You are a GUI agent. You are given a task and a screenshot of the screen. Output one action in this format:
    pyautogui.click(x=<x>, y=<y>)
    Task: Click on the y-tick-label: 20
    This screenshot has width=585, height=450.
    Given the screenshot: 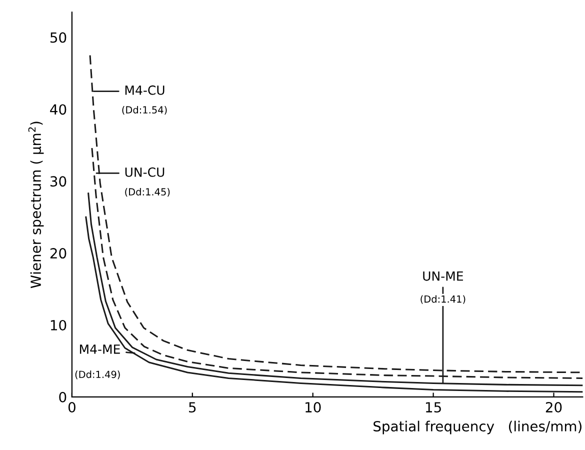 What is the action you would take?
    pyautogui.click(x=58, y=253)
    